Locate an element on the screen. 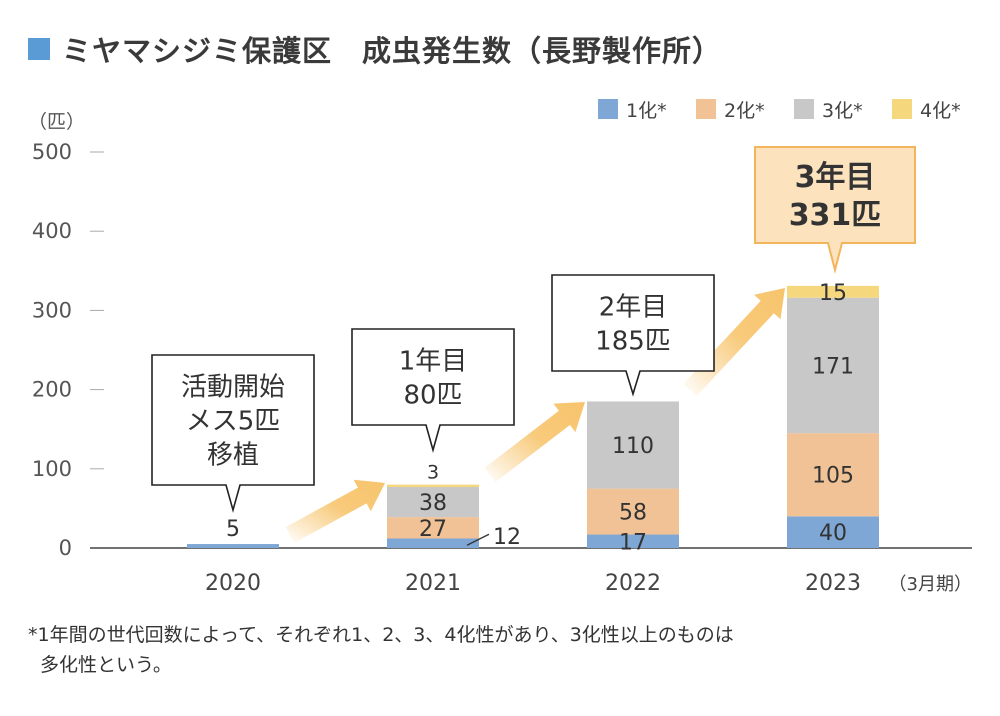  y-tick-label: 0 is located at coordinates (65, 548).